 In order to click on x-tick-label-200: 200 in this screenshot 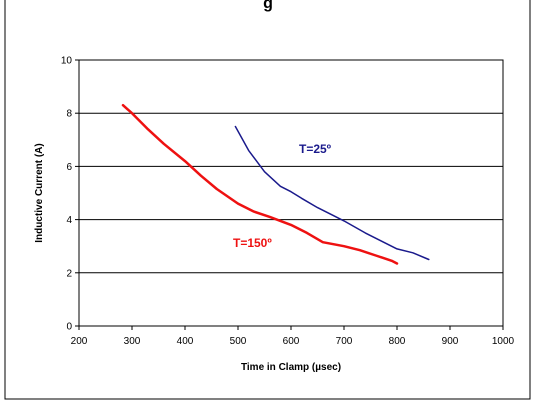, I will do `click(79, 341)`.